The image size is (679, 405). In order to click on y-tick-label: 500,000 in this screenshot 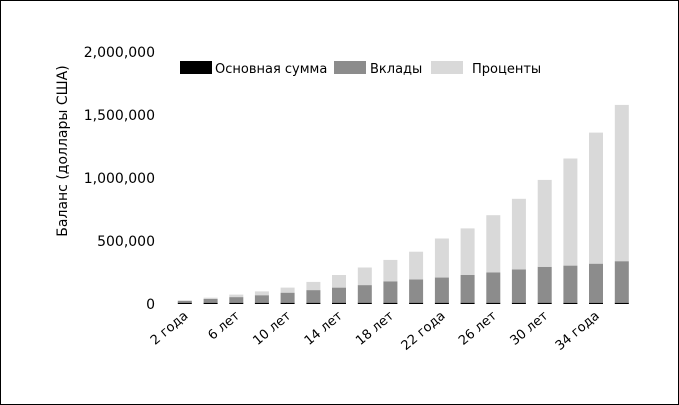, I will do `click(126, 242)`.